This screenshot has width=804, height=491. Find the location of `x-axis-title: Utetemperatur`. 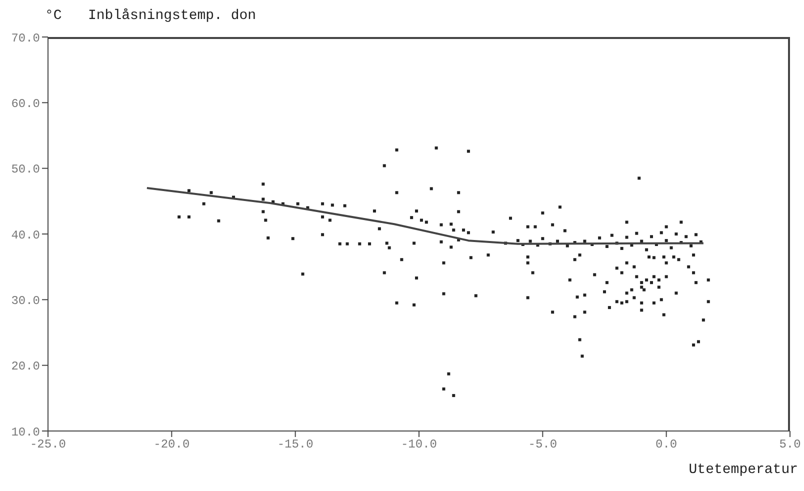

x-axis-title: Utetemperatur is located at coordinates (743, 470).